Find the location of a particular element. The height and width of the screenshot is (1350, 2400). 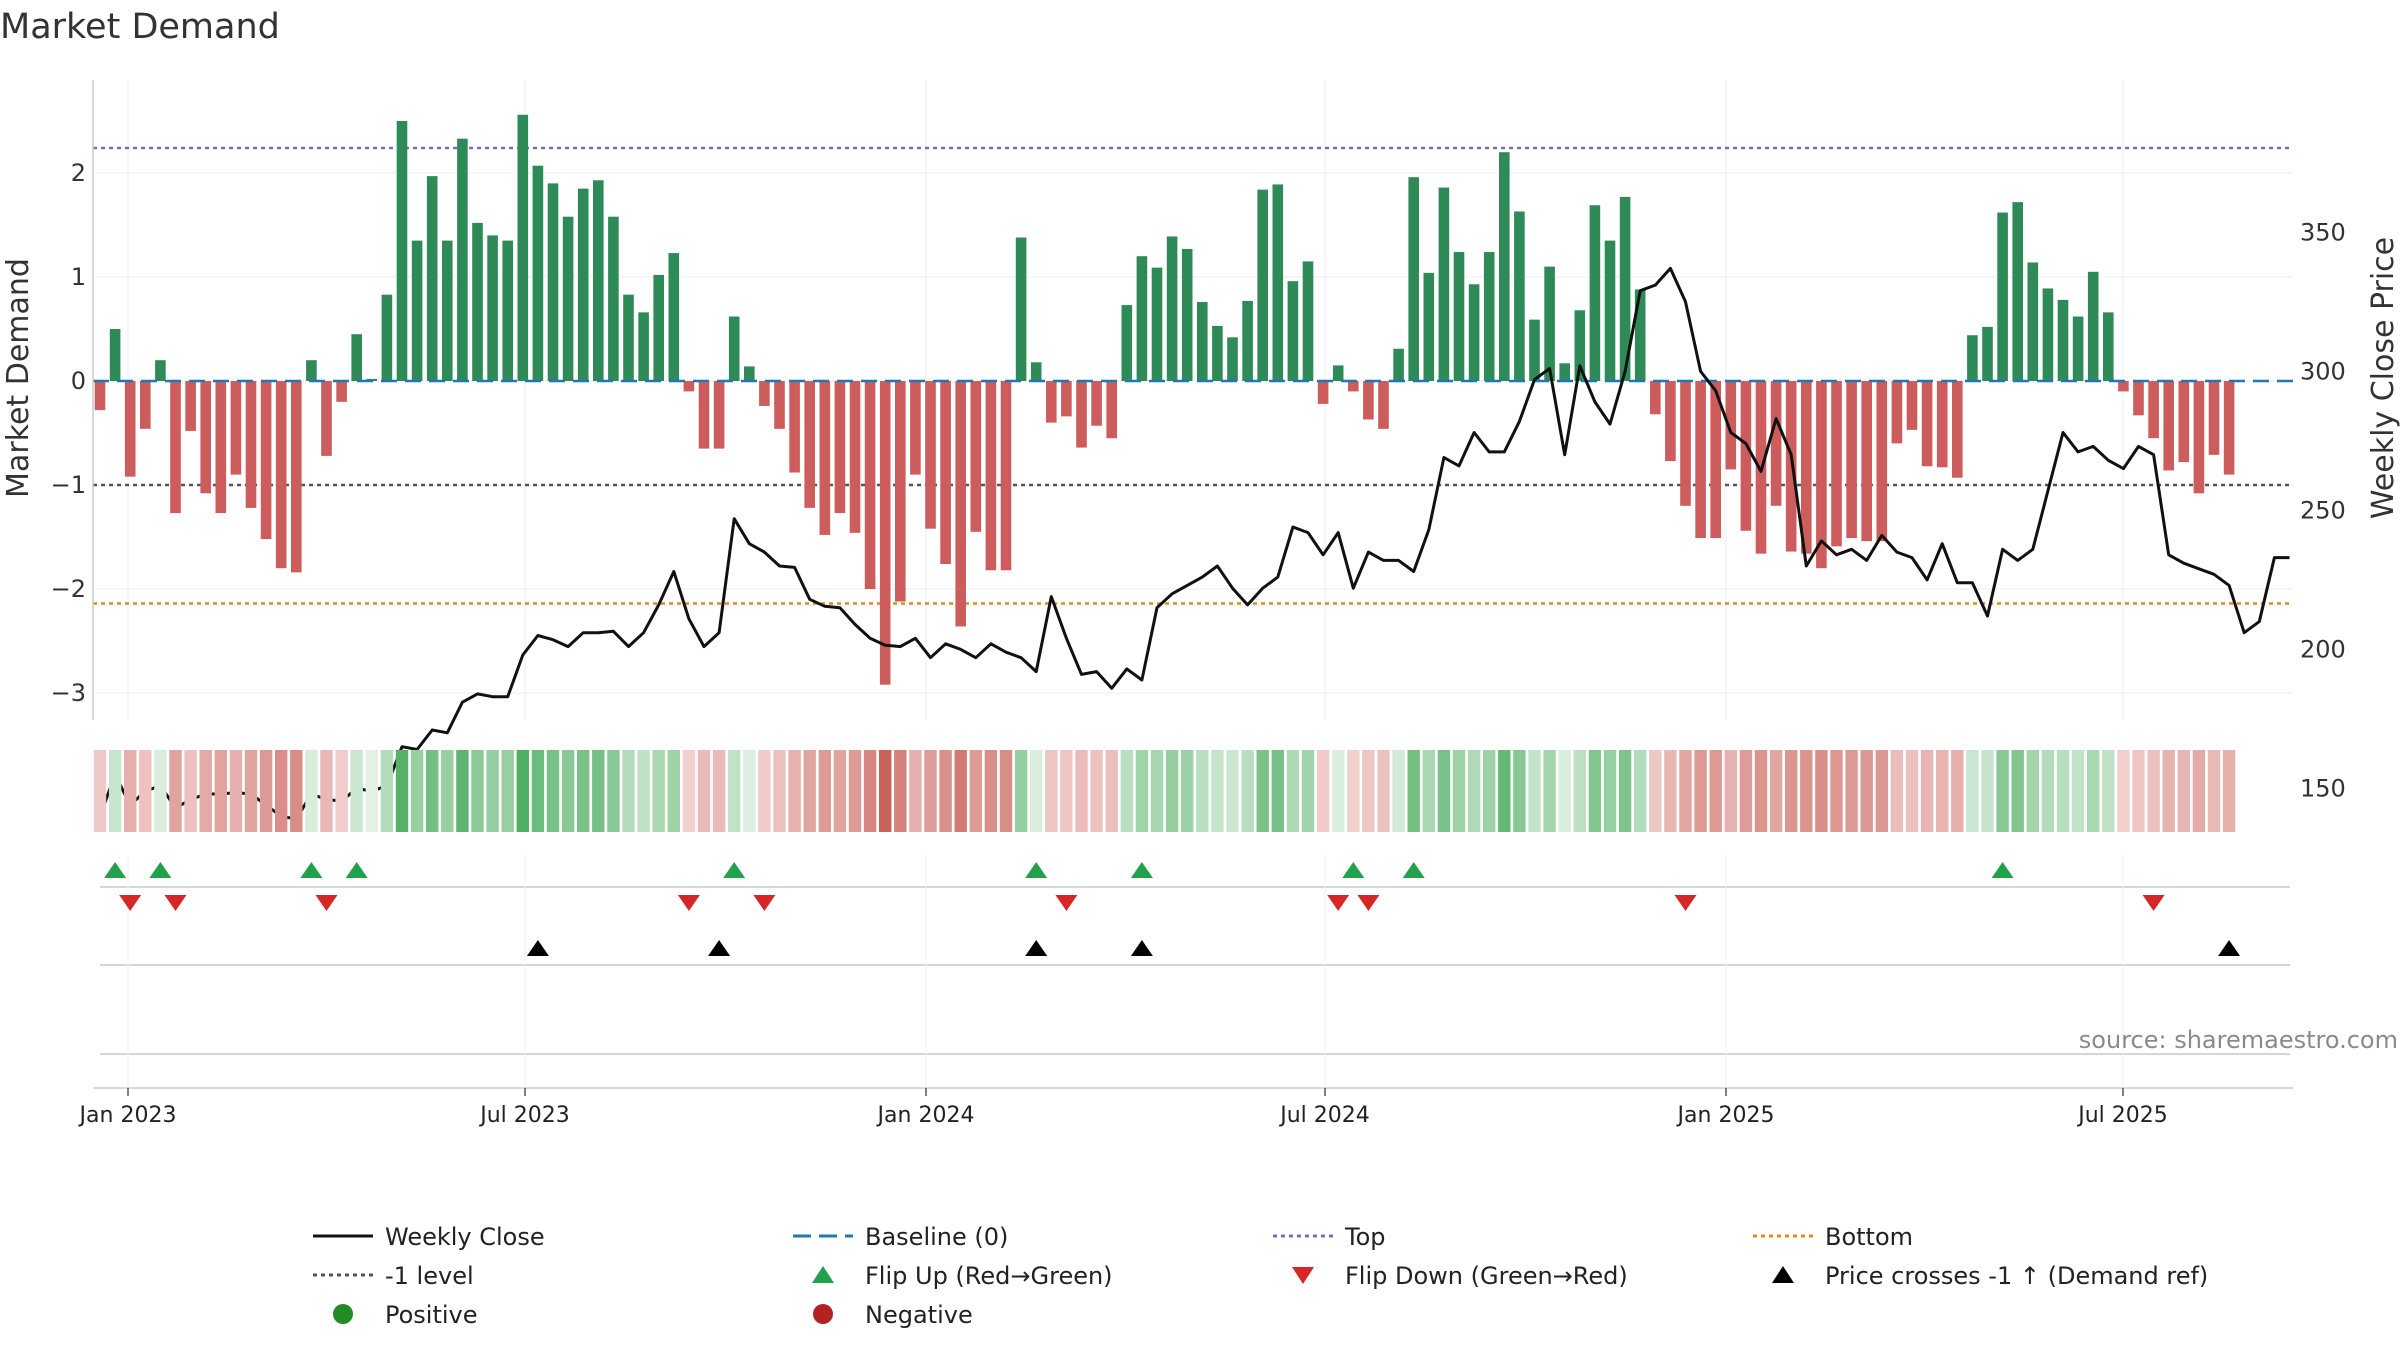

y2-tick-label: 250 is located at coordinates (2323, 510).